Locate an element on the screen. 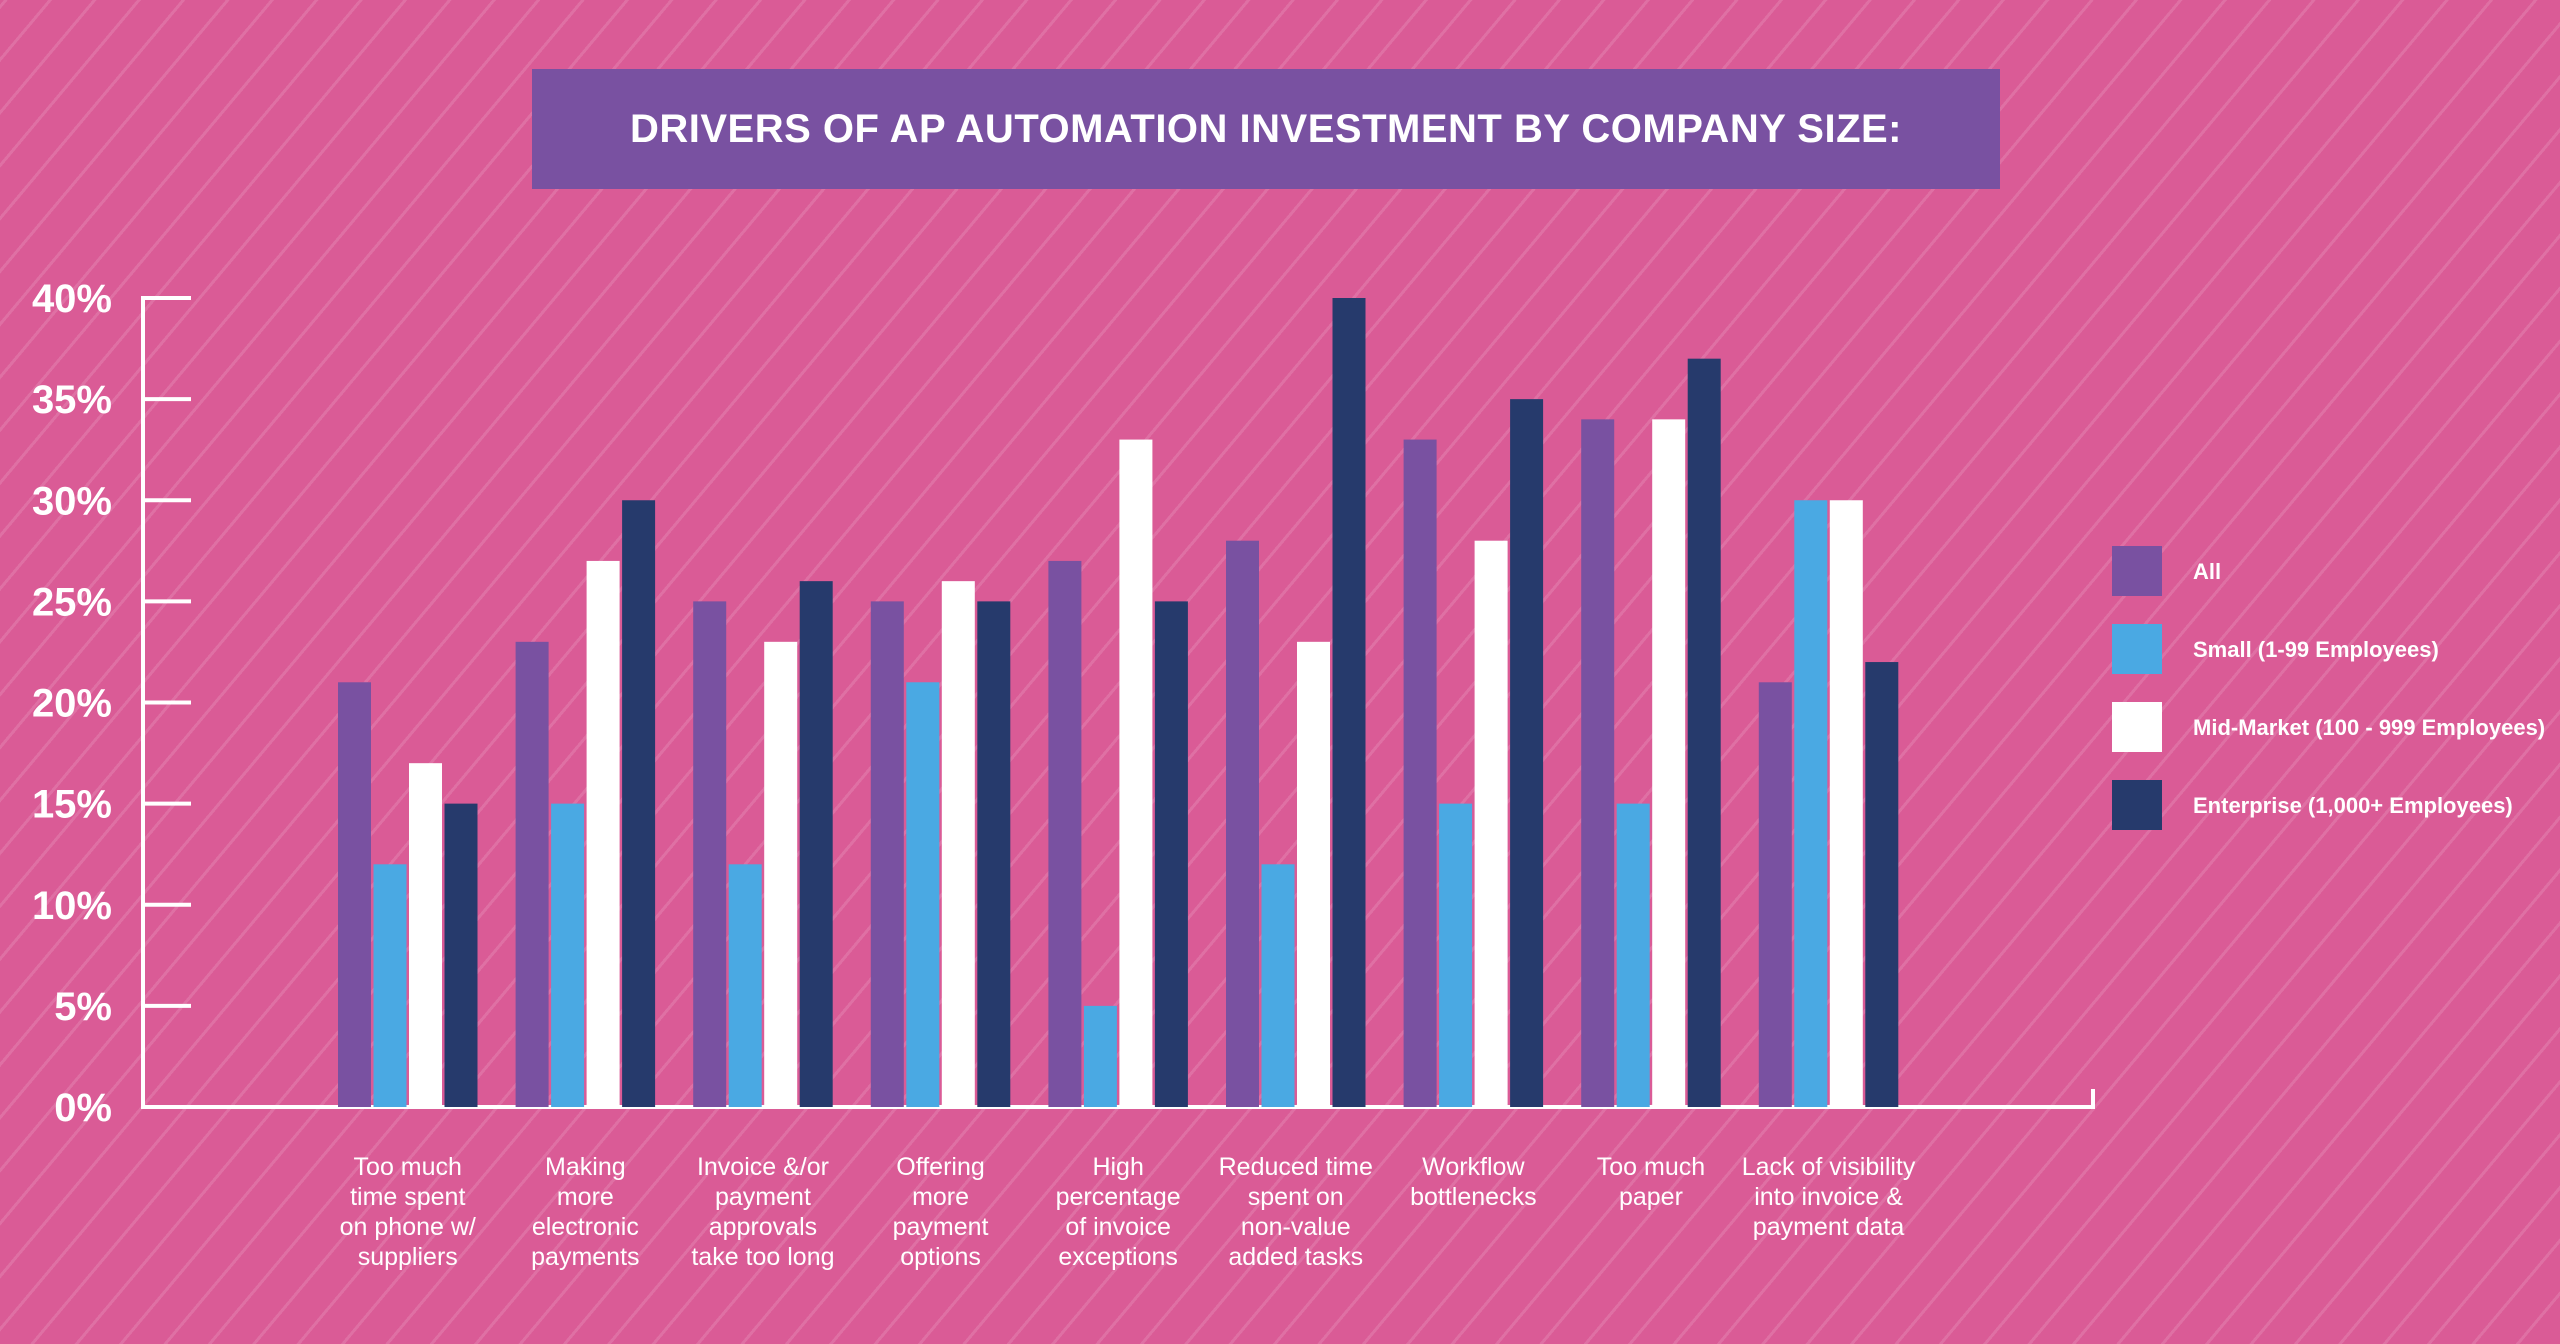  y-tick-label: 40% is located at coordinates (72, 299).